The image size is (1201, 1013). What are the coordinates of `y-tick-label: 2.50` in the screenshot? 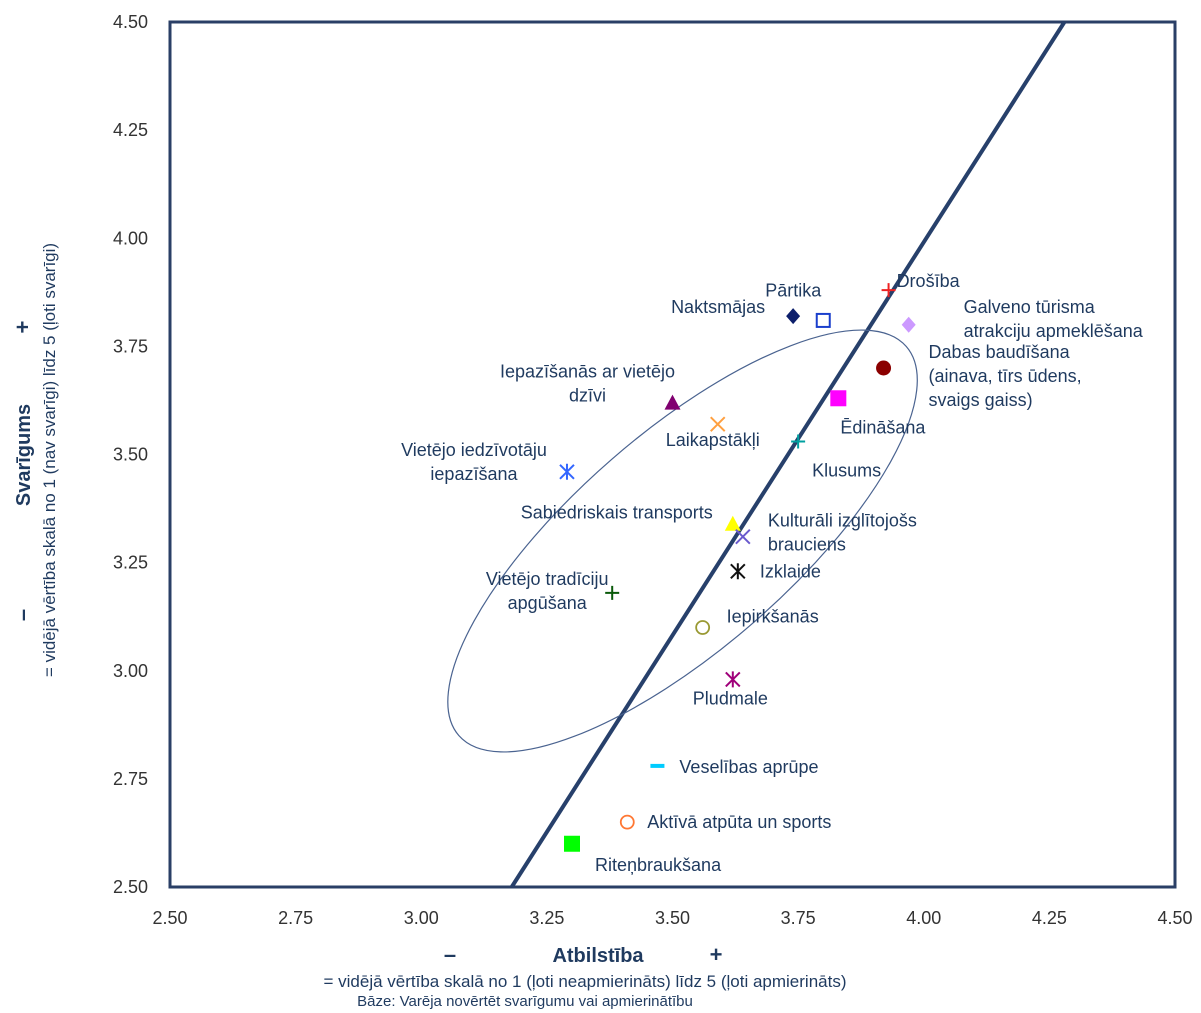 It's located at (130, 887).